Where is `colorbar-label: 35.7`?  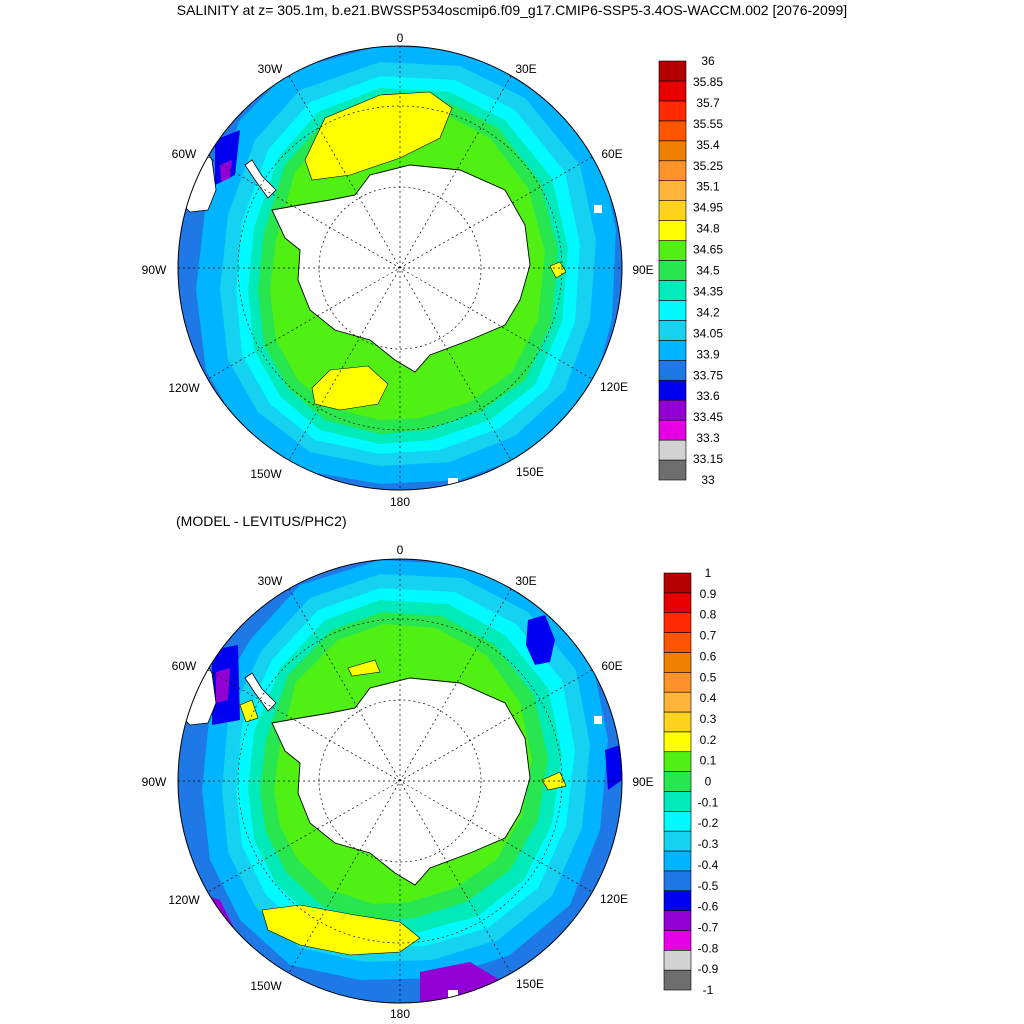 colorbar-label: 35.7 is located at coordinates (708, 103).